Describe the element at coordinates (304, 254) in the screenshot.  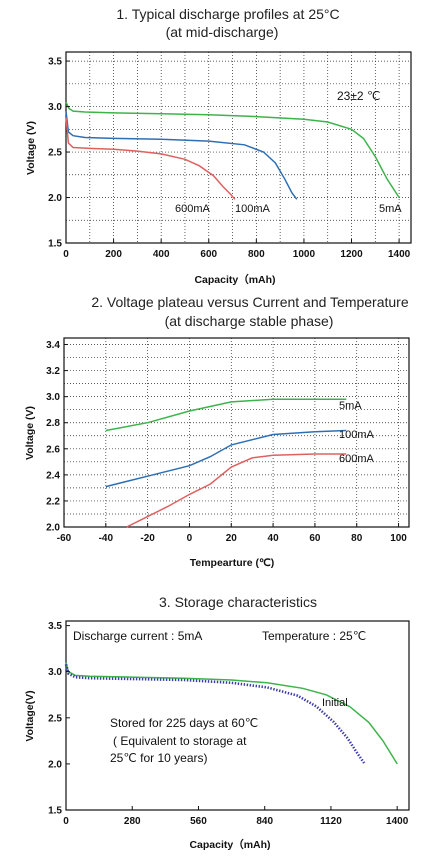
I see `x-tick-label: 1000` at that location.